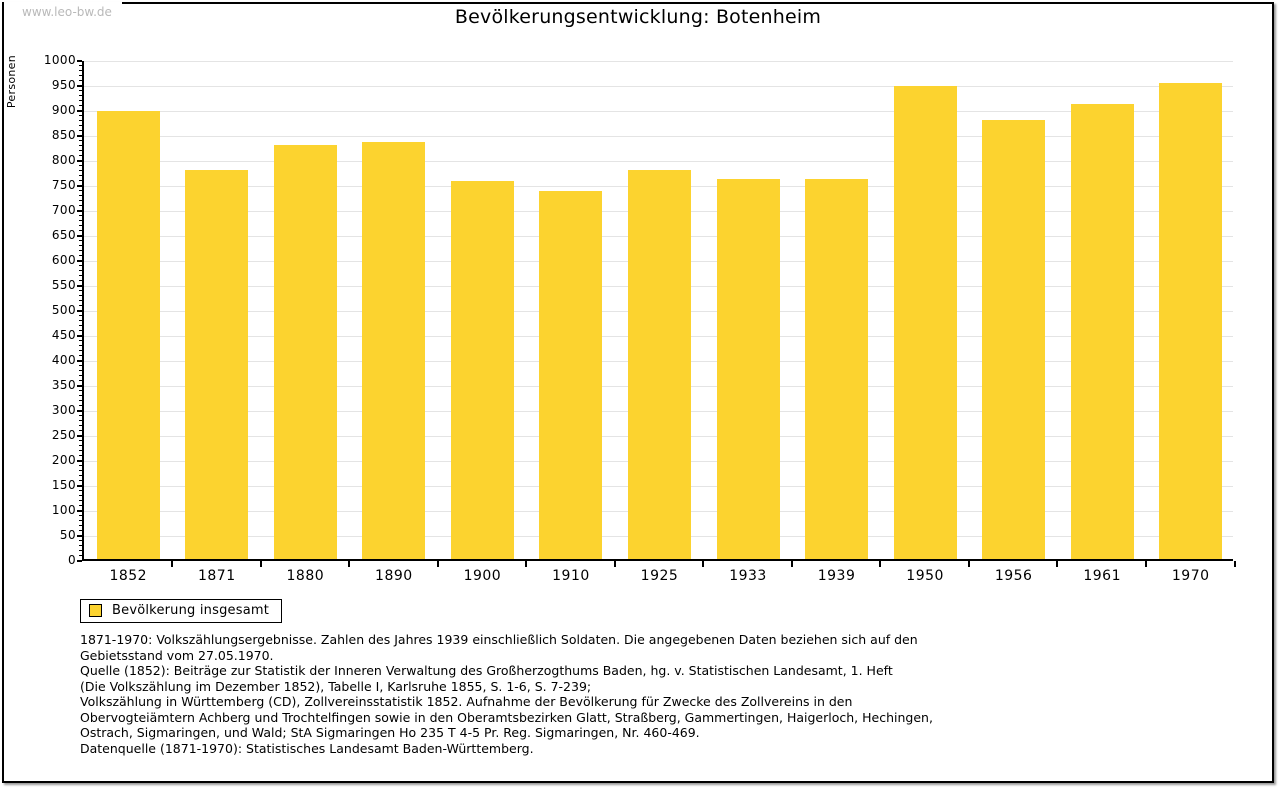 The image size is (1280, 791). I want to click on y-tick-label: 600, so click(63, 260).